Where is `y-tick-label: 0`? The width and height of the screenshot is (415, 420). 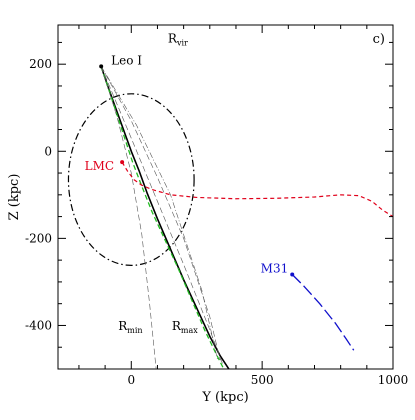
y-tick-label: 0 is located at coordinates (48, 151).